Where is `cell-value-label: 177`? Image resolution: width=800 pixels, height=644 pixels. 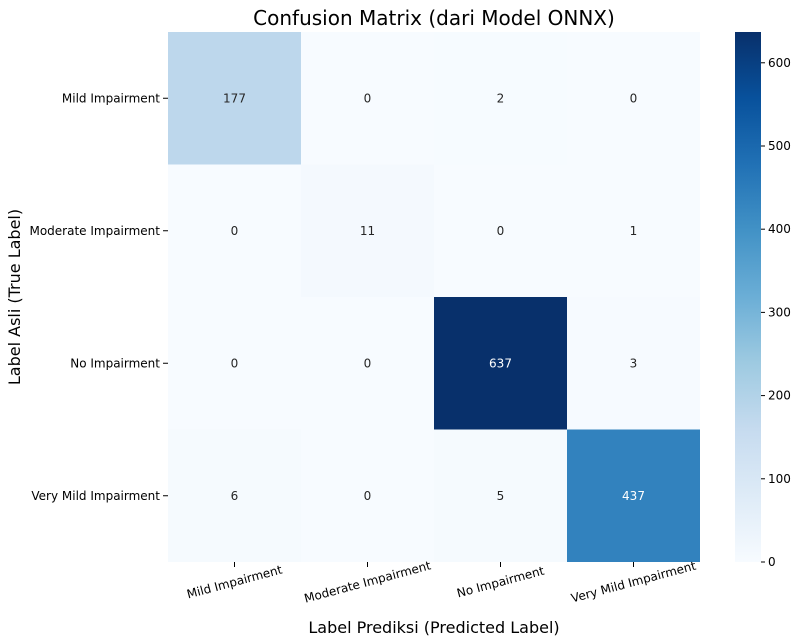 cell-value-label: 177 is located at coordinates (234, 98).